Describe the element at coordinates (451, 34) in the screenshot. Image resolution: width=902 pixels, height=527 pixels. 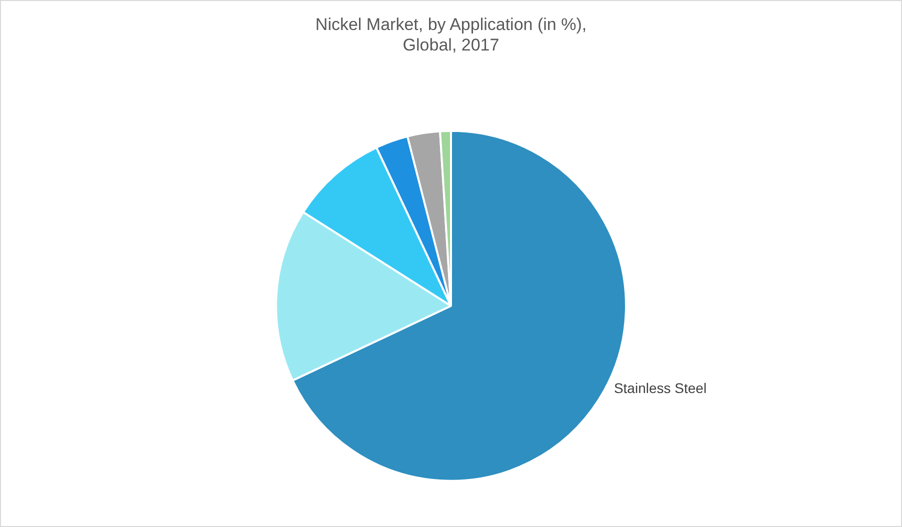
I see `chart-title: Nickel Market, by Application (in %), Global, 2017` at that location.